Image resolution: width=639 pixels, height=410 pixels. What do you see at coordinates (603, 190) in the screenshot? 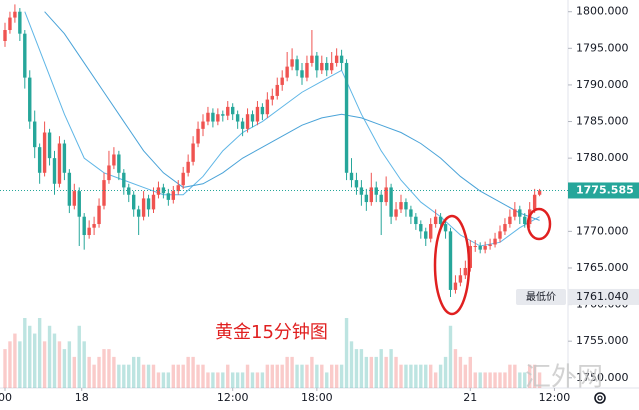
I see `last-price-box` at bounding box center [603, 190].